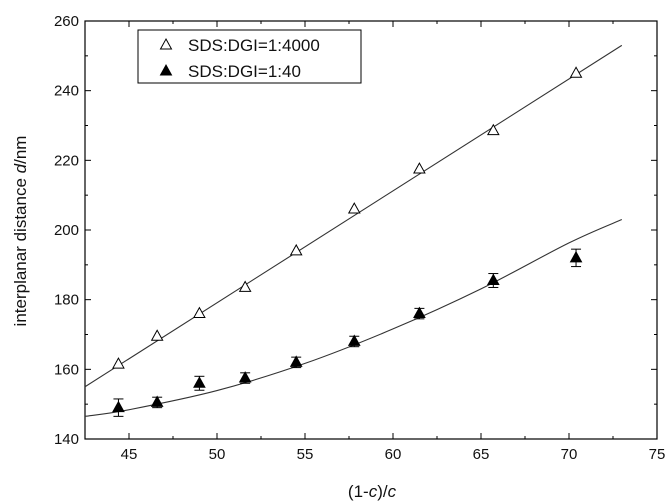  What do you see at coordinates (372, 491) in the screenshot?
I see `x-axis-title: (1-c)/c` at bounding box center [372, 491].